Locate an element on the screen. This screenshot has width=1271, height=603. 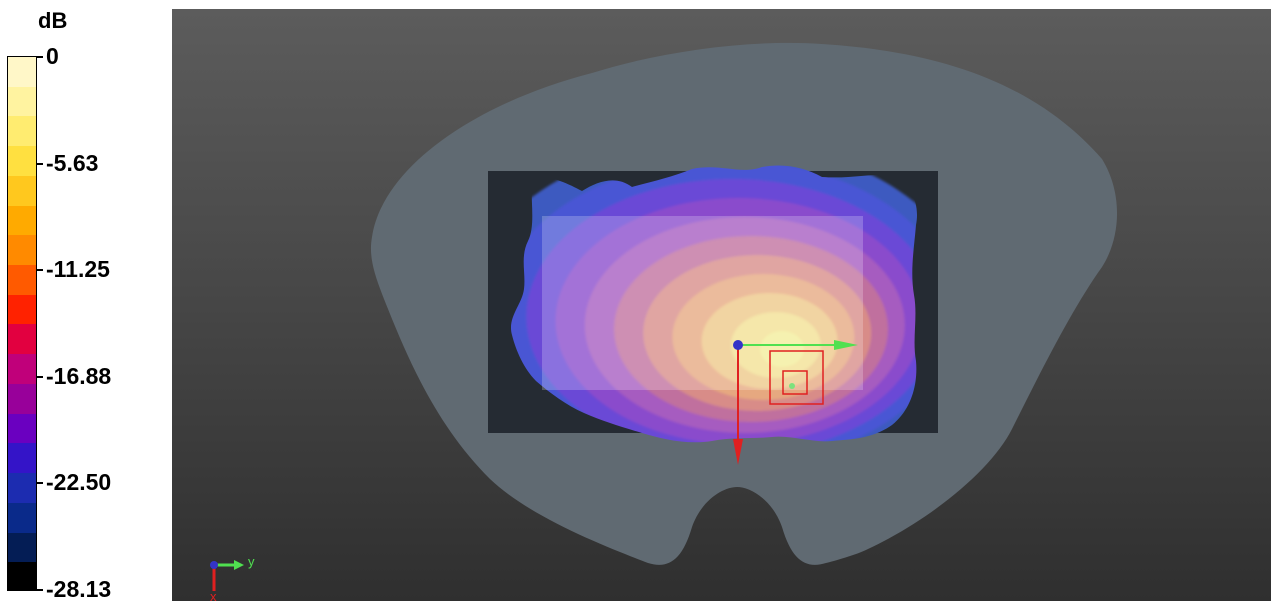
color-legend: dB 0 -5.63 -11.25 -16.88 -22.50 -28.13 is located at coordinates (86, 301).